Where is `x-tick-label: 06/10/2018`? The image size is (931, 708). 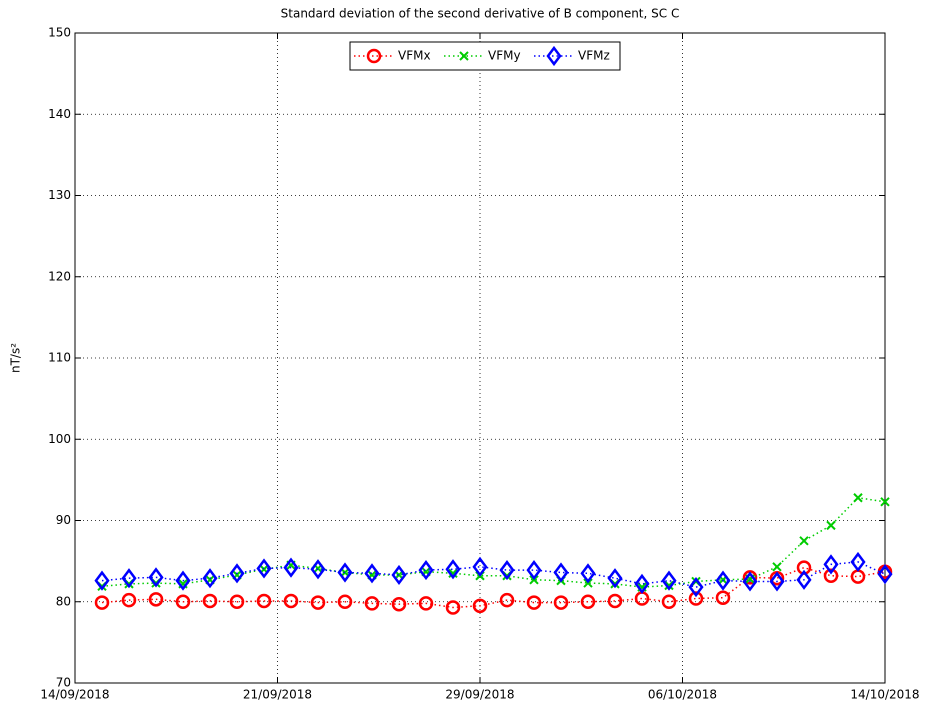 x-tick-label: 06/10/2018 is located at coordinates (682, 695).